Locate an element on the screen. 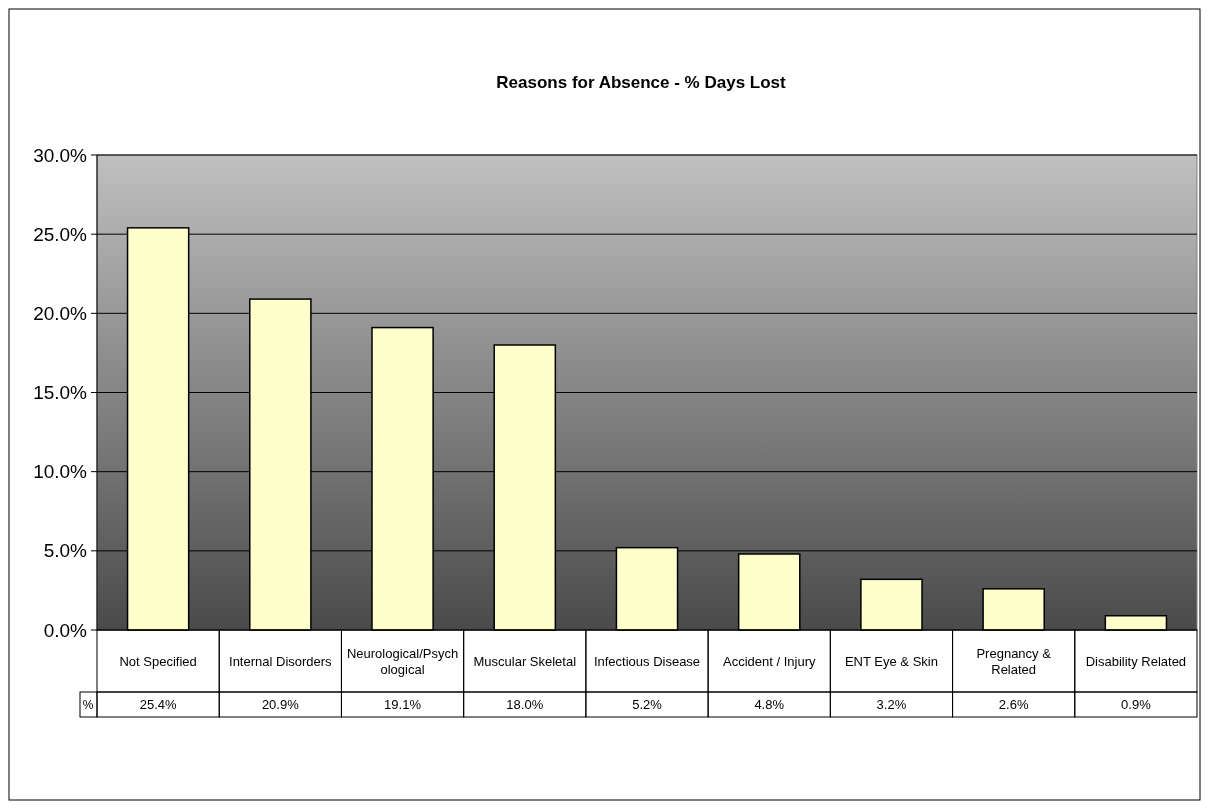 This screenshot has height=811, width=1212. y-tick-label: 5.0% is located at coordinates (65, 551).